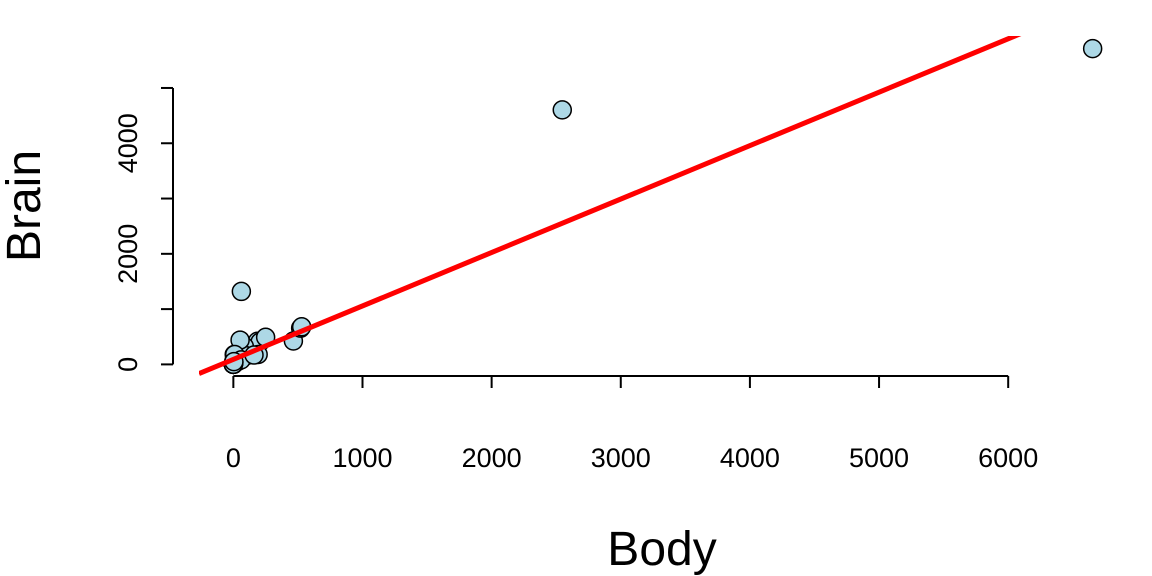 Image resolution: width=1152 pixels, height=576 pixels. What do you see at coordinates (492, 458) in the screenshot?
I see `x-tick-label: 2000` at bounding box center [492, 458].